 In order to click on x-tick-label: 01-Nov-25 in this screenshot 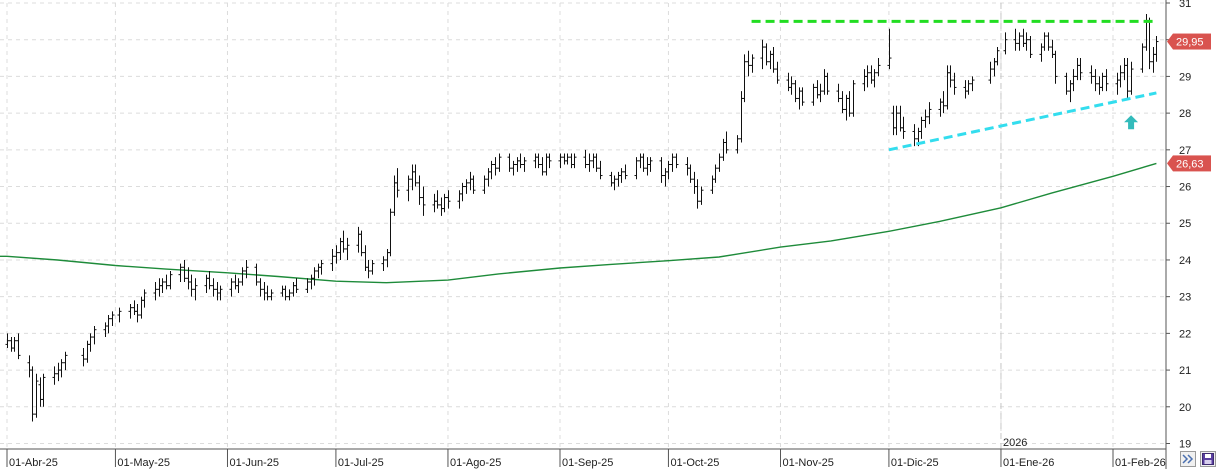, I will do `click(807, 463)`.